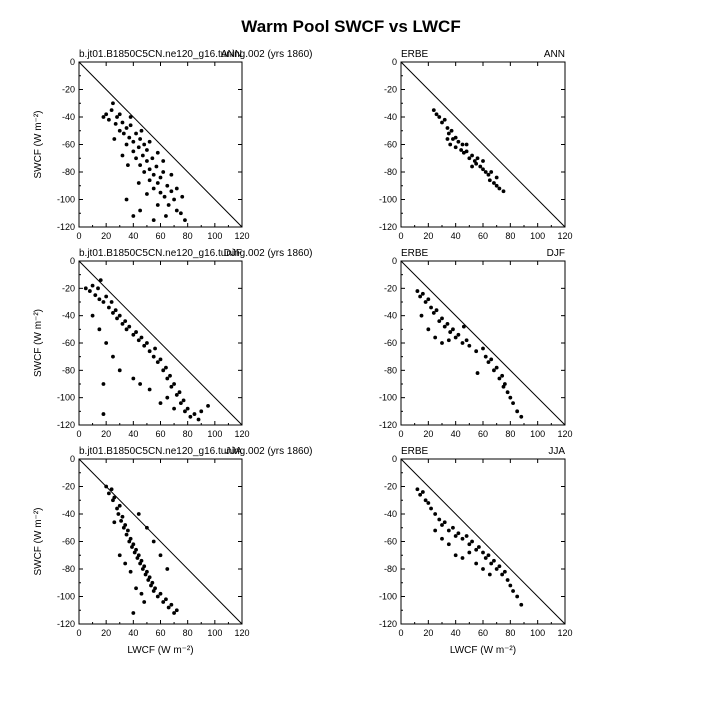 The width and height of the screenshot is (703, 702). What do you see at coordinates (388, 398) in the screenshot?
I see `y-tick-label: -100` at bounding box center [388, 398].